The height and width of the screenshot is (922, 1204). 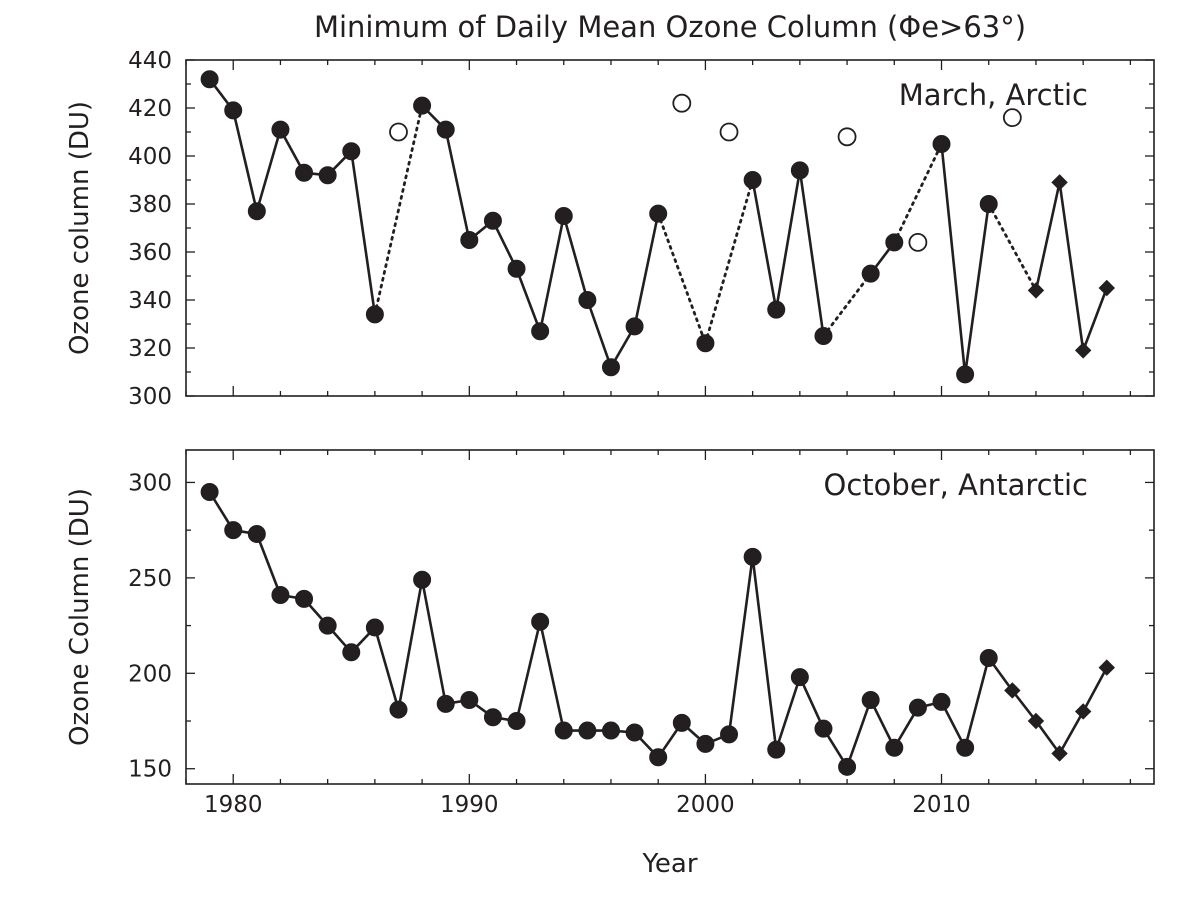 What do you see at coordinates (150, 483) in the screenshot?
I see `antarctic-ytick-label: 300` at bounding box center [150, 483].